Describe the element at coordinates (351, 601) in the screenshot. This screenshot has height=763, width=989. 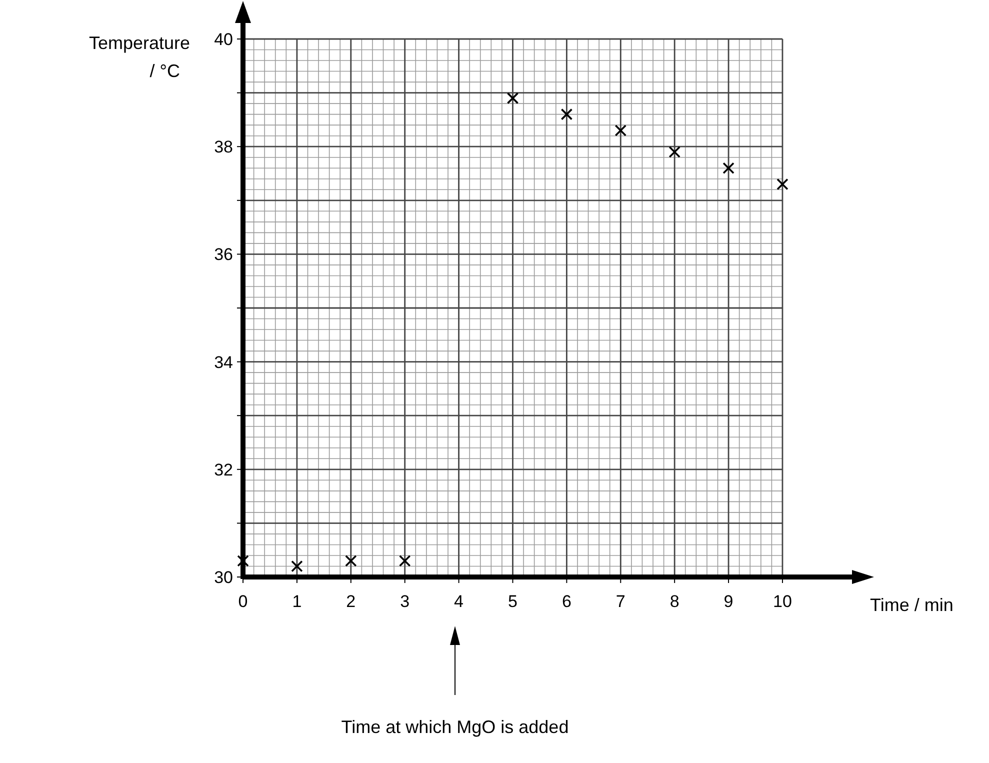
I see `x-tick-label: 2` at that location.